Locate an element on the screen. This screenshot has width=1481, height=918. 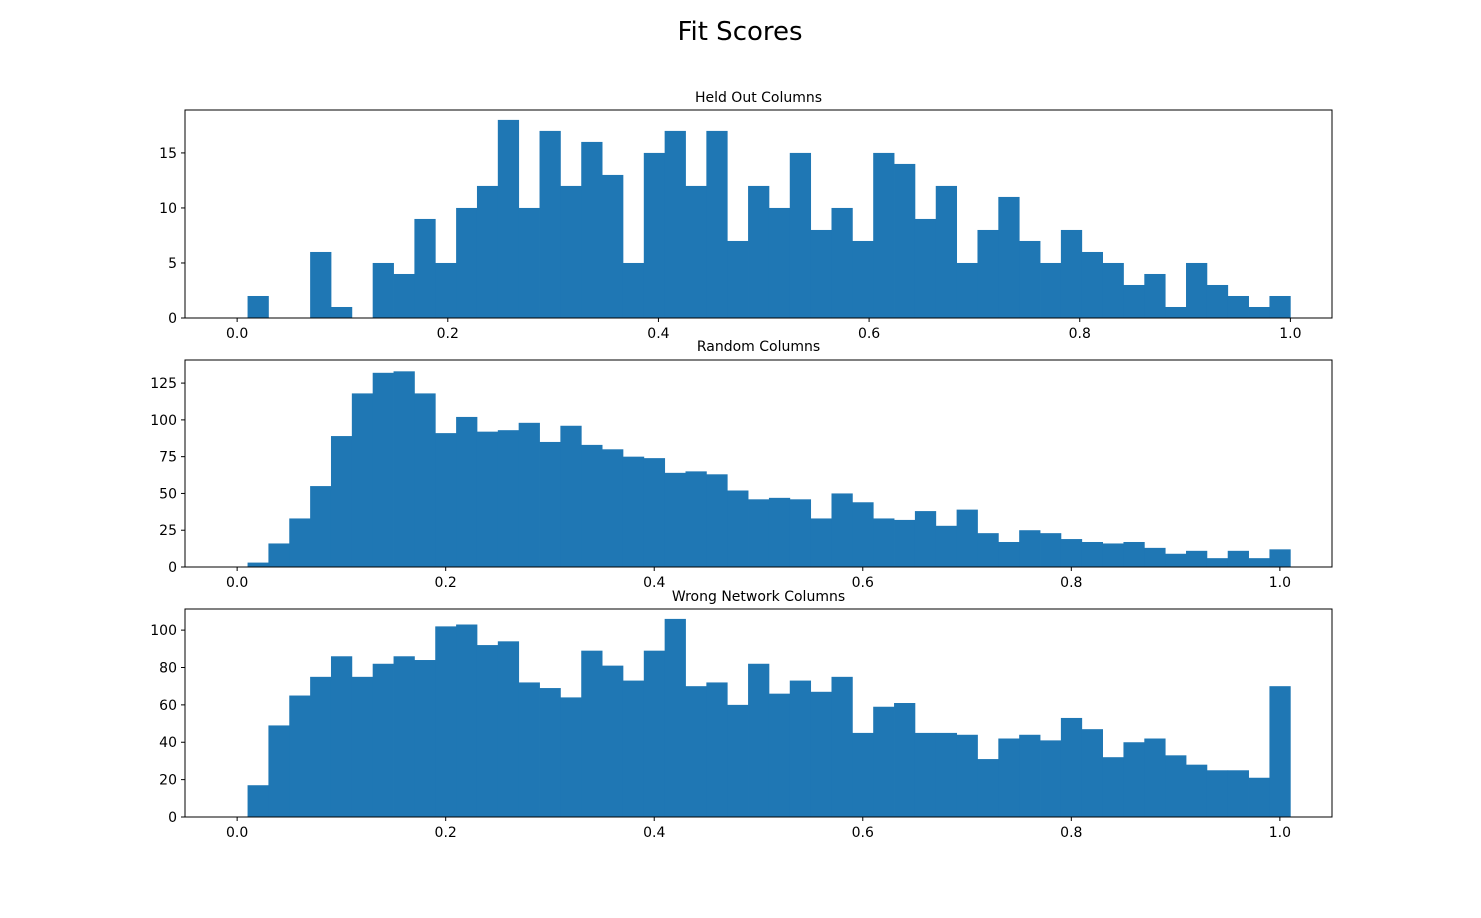
y-tick-label: 10 is located at coordinates (168, 209).